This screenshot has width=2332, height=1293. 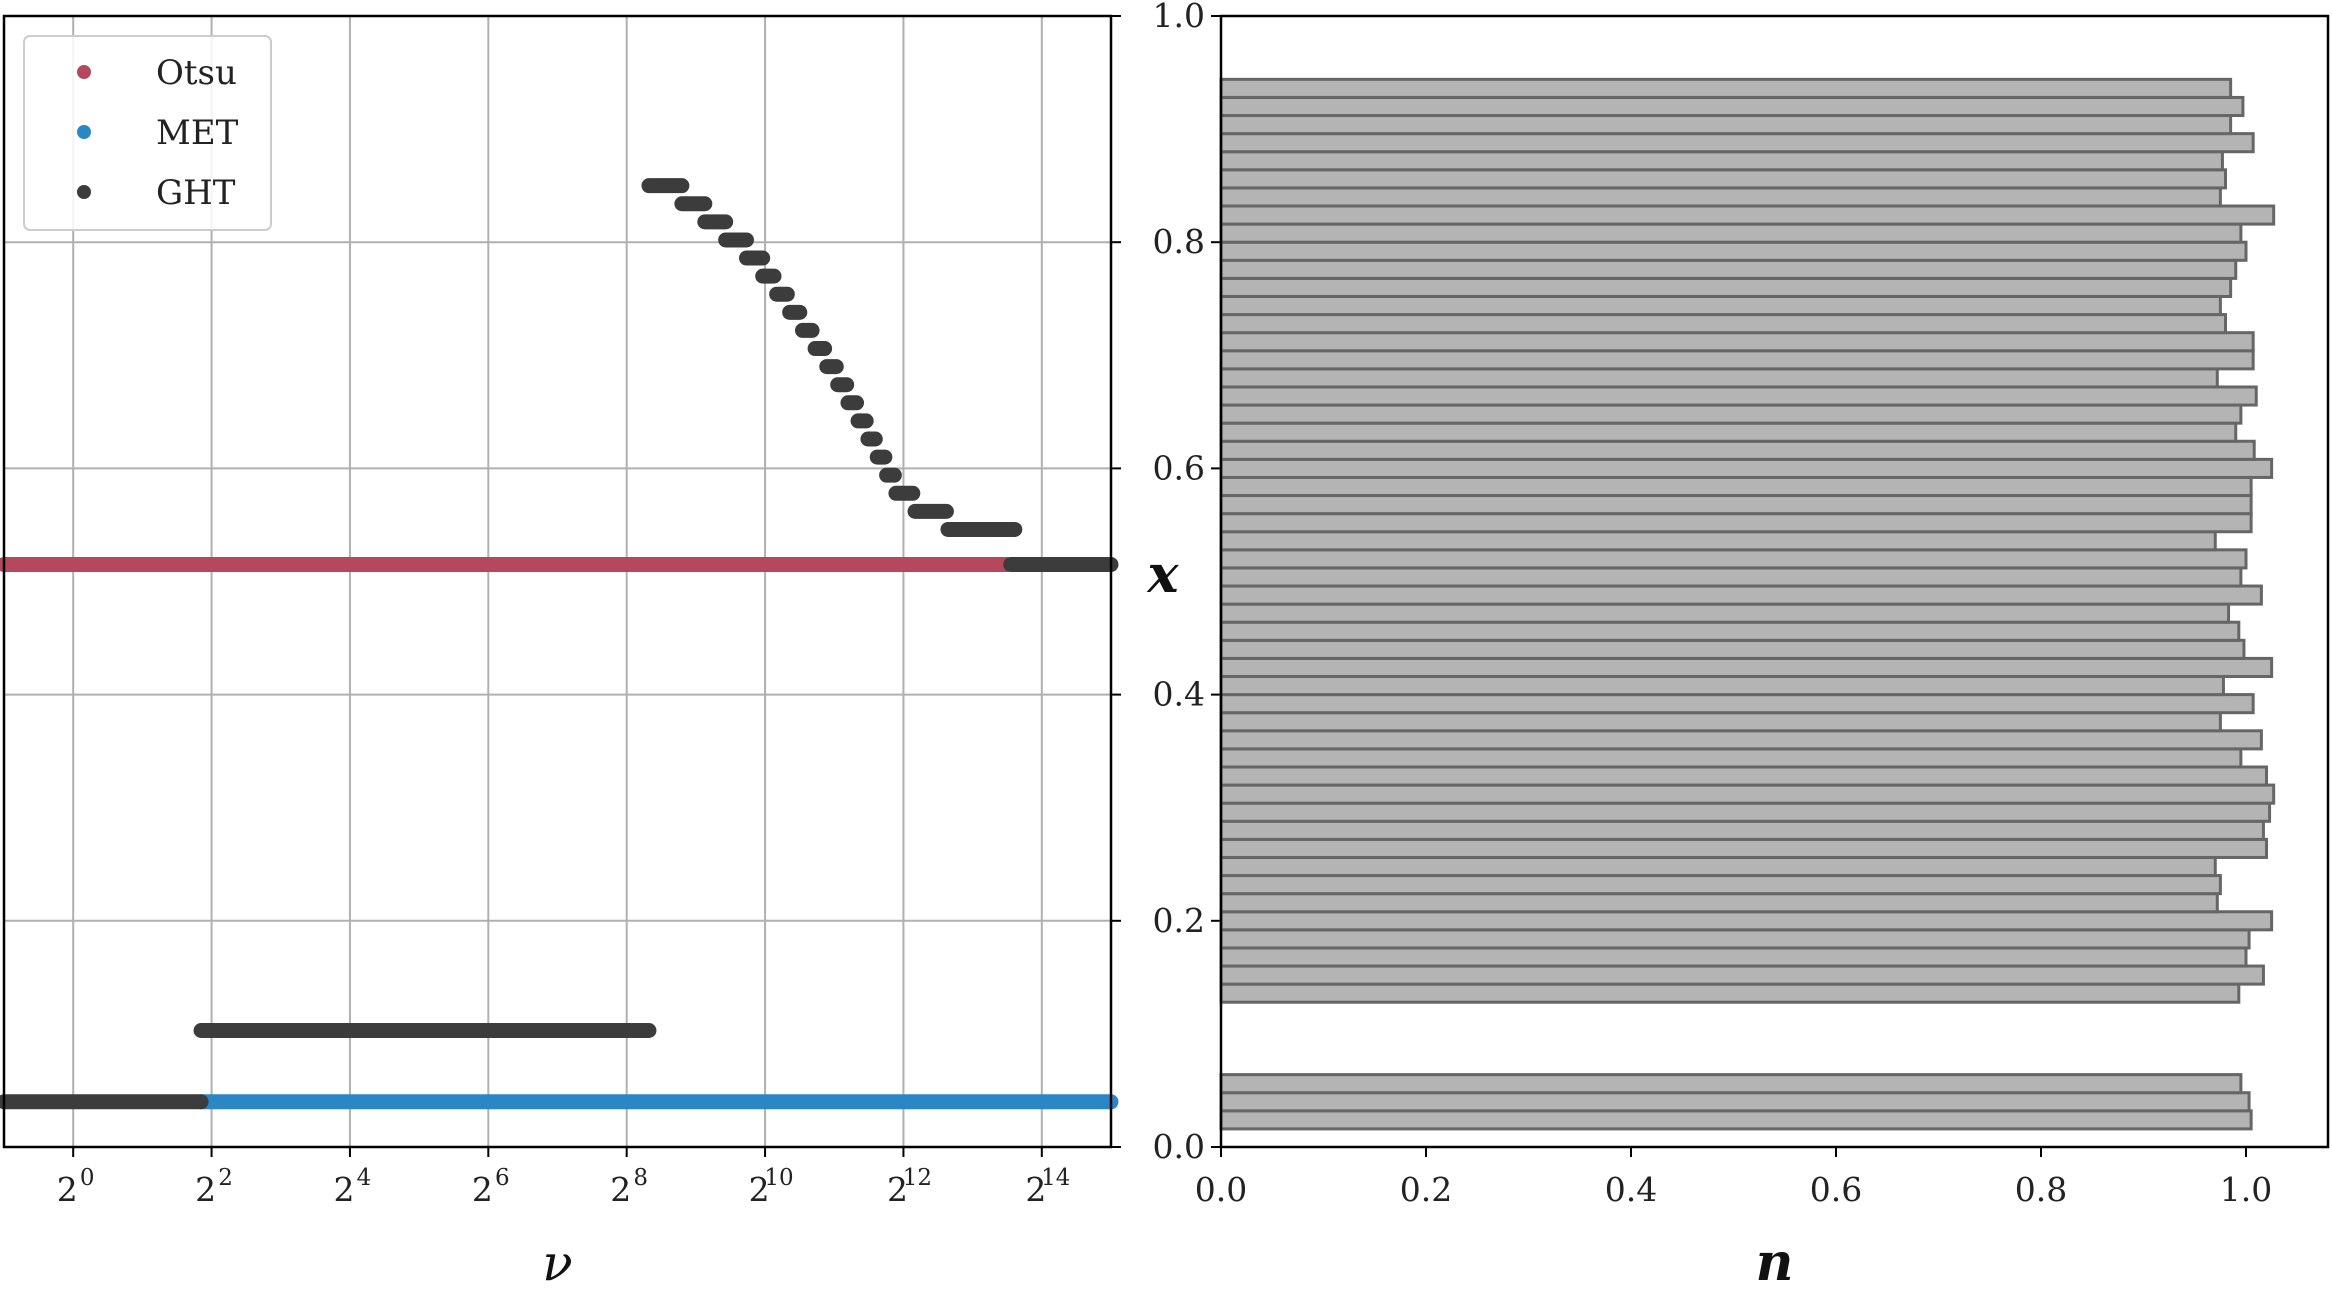 I want to click on right-x-ticks: 0.0 0.2 0.4 0.6 0.8 1.0, so click(x=1733, y=1178).